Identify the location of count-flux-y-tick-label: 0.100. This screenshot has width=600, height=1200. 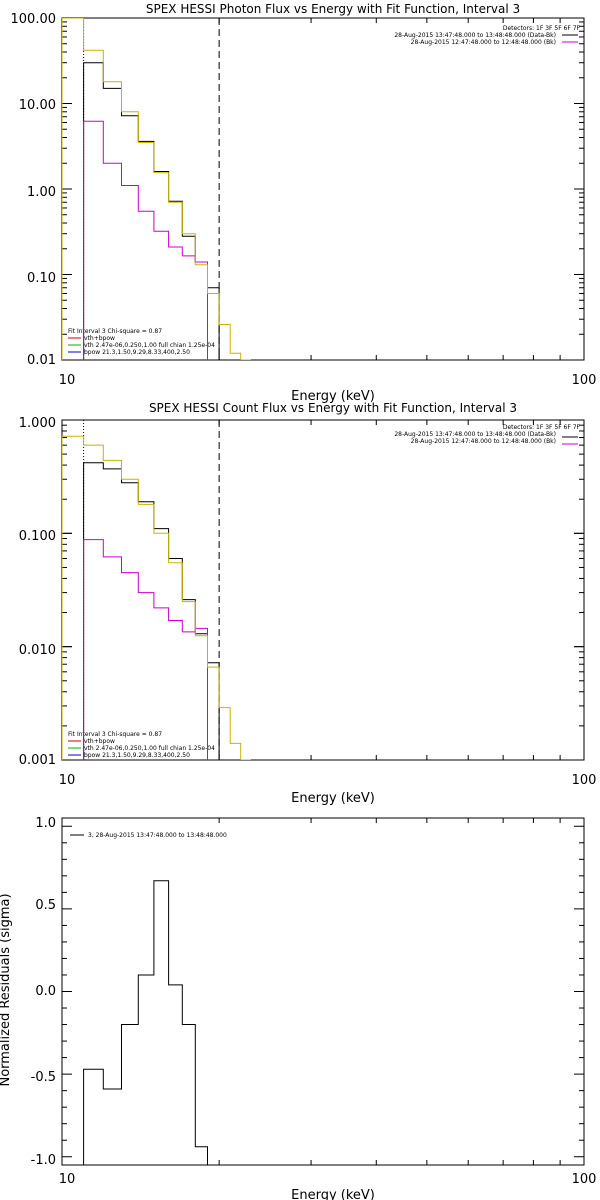
(37, 536).